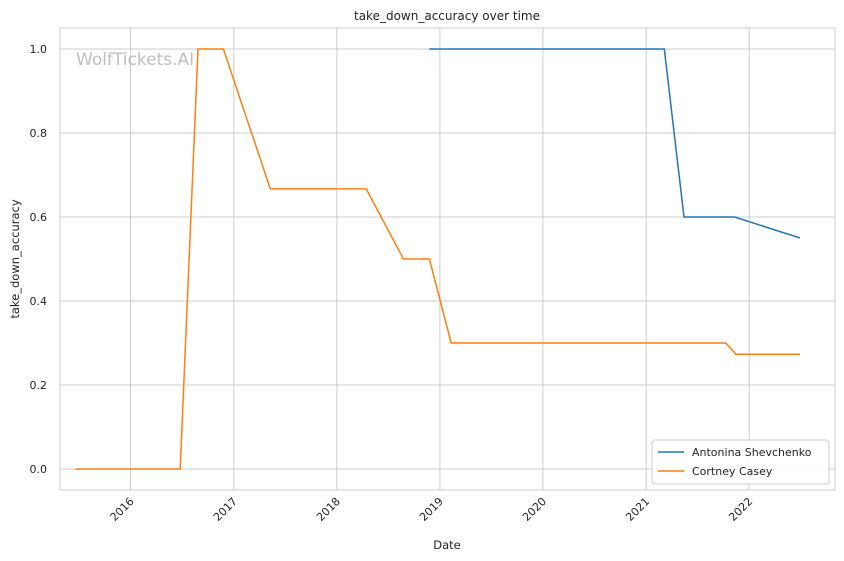 Image resolution: width=844 pixels, height=561 pixels. I want to click on x-tick-label: 2021, so click(637, 509).